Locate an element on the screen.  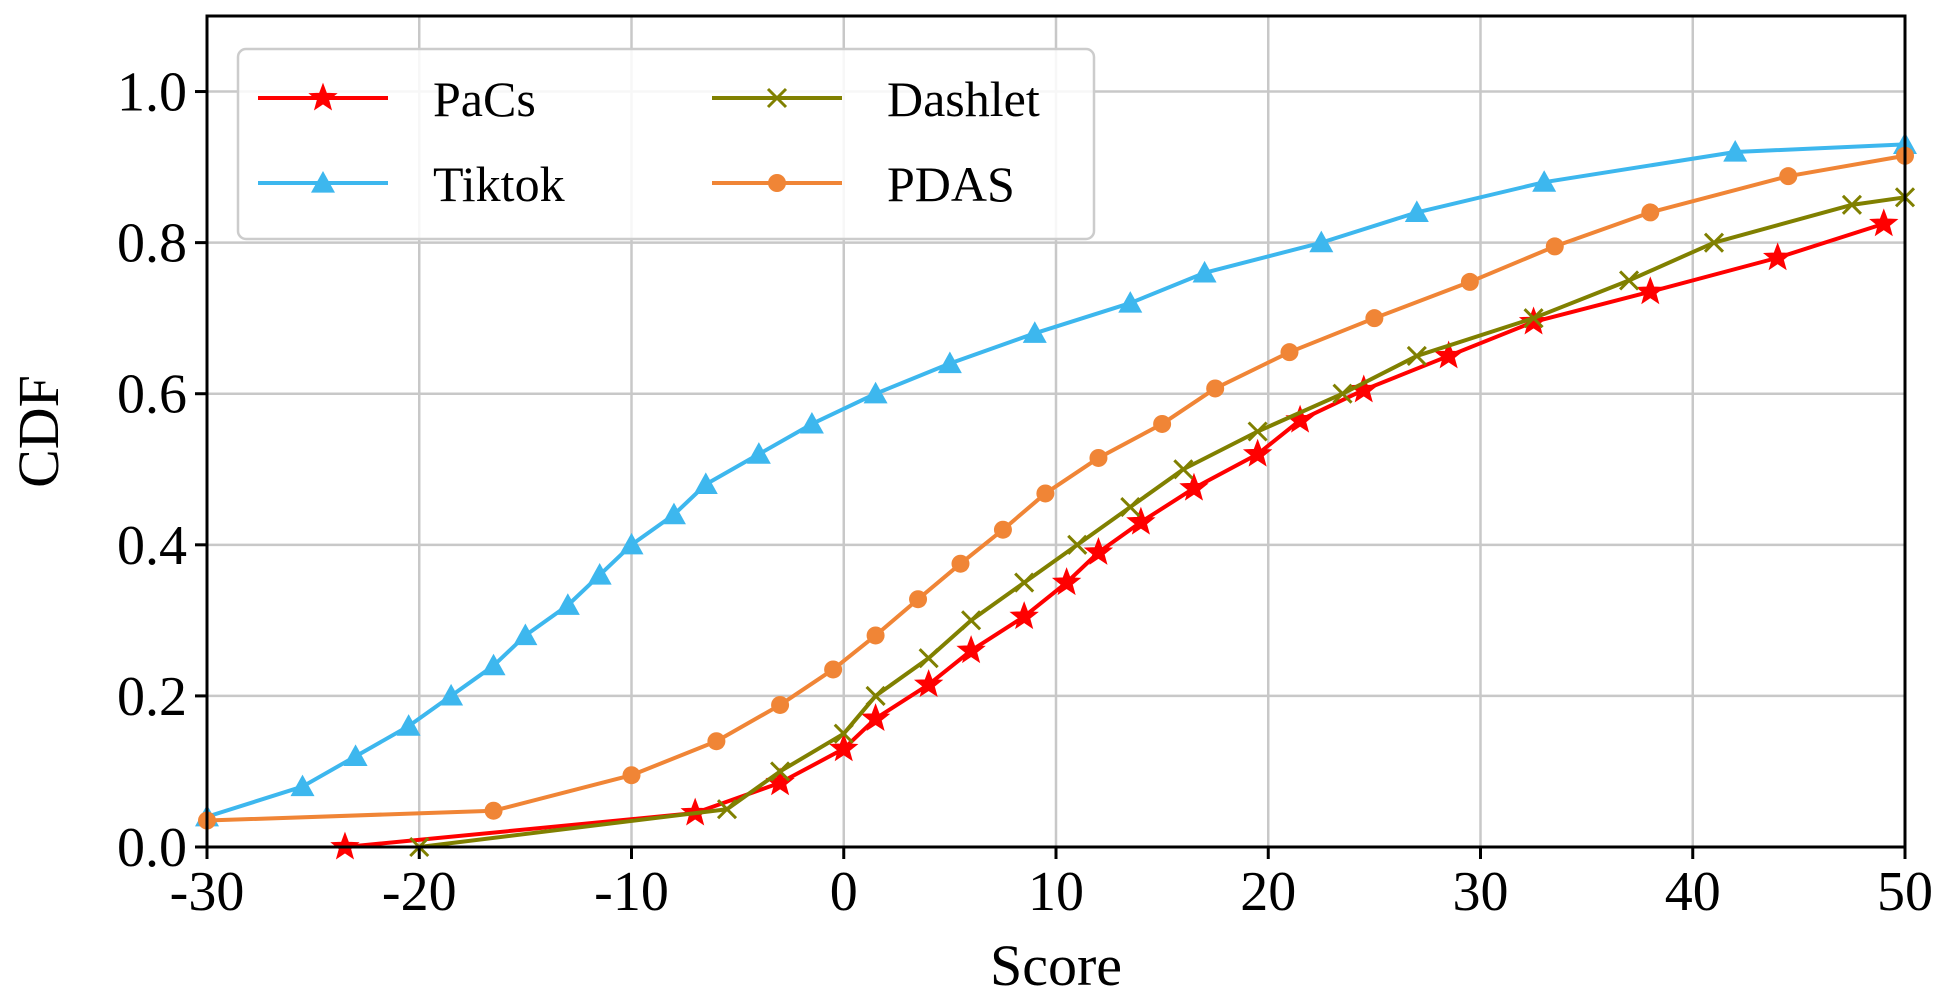
legend-marker-tiktok is located at coordinates (323, 182).